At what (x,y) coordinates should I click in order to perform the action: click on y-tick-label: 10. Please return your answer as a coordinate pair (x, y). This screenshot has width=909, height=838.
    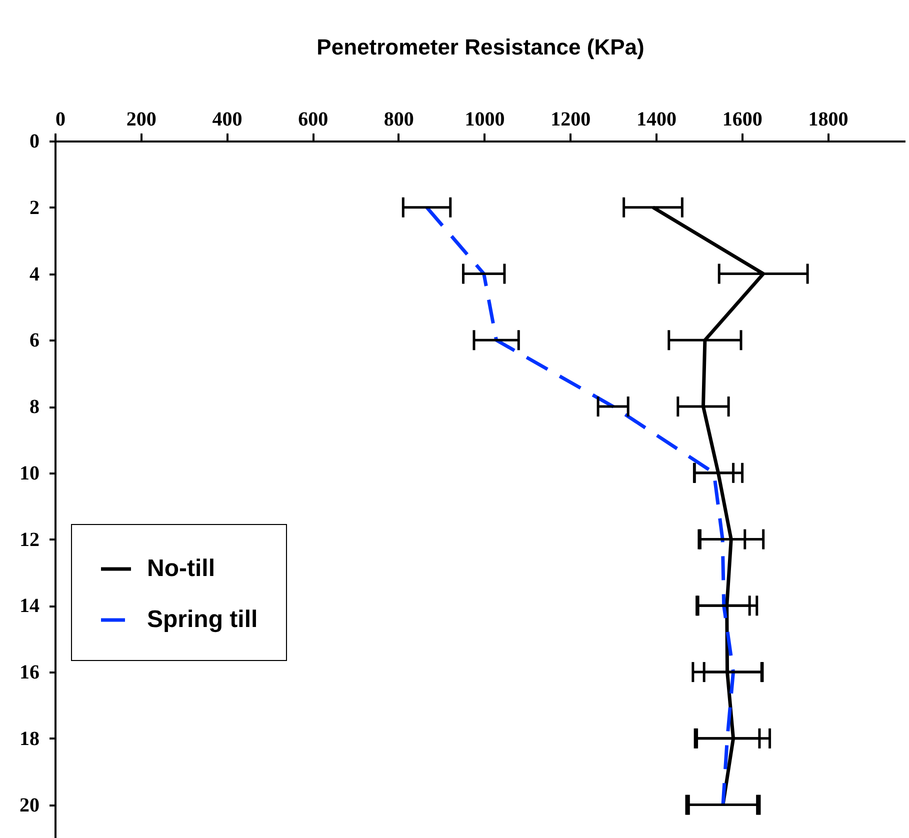
    Looking at the image, I should click on (30, 473).